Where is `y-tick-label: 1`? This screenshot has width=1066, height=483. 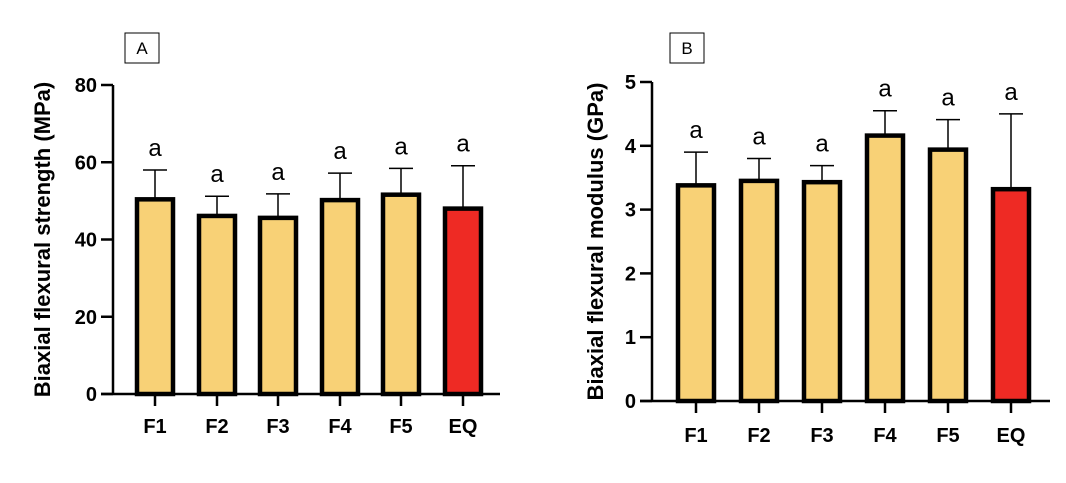
y-tick-label: 1 is located at coordinates (630, 338).